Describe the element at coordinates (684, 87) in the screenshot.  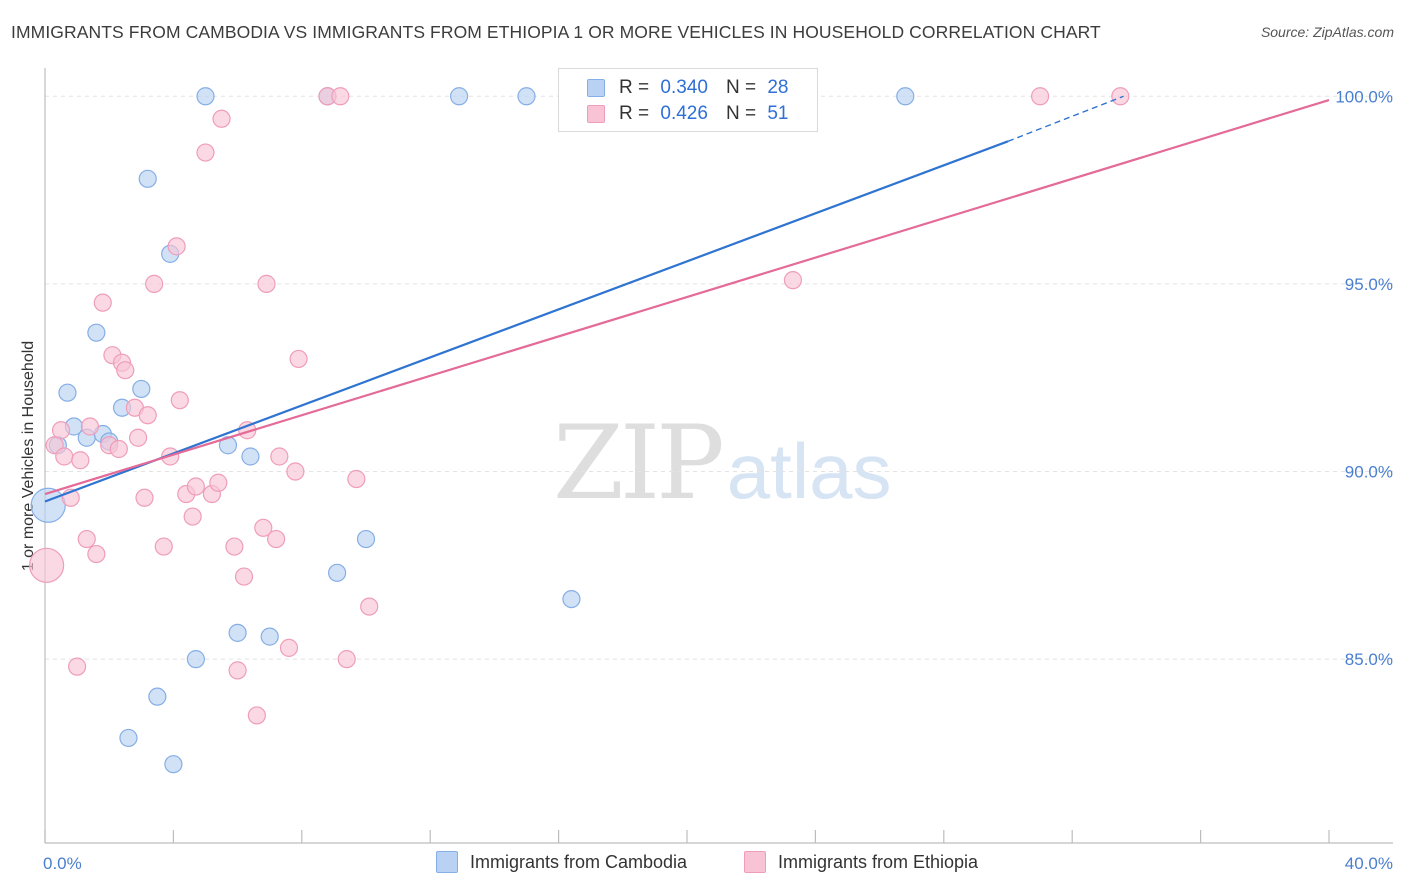
I see `legend-r-value: 0.340` at that location.